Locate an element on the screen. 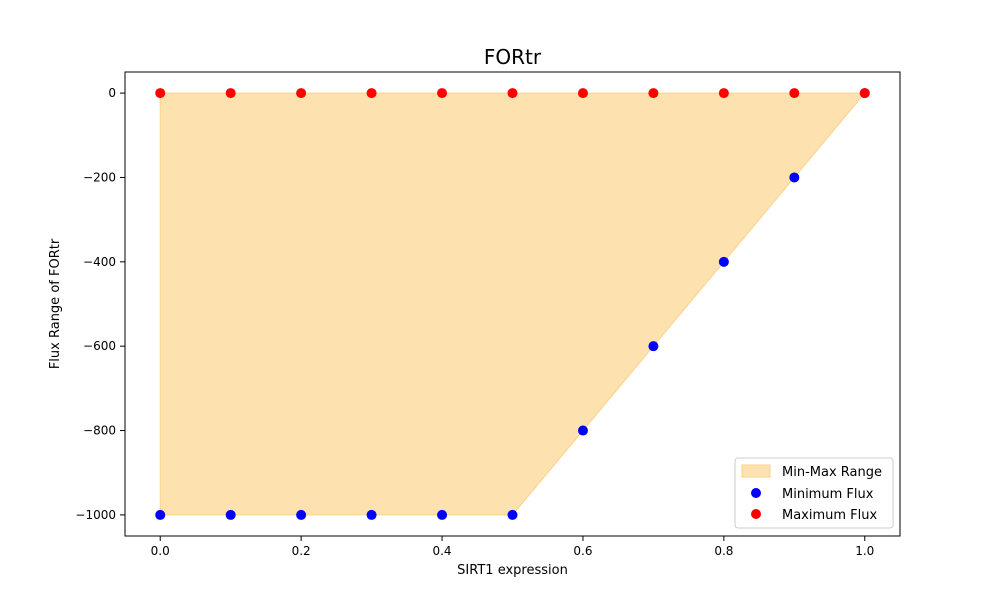 This screenshot has height=600, width=1000. y-tick-label: 0 is located at coordinates (112, 93).